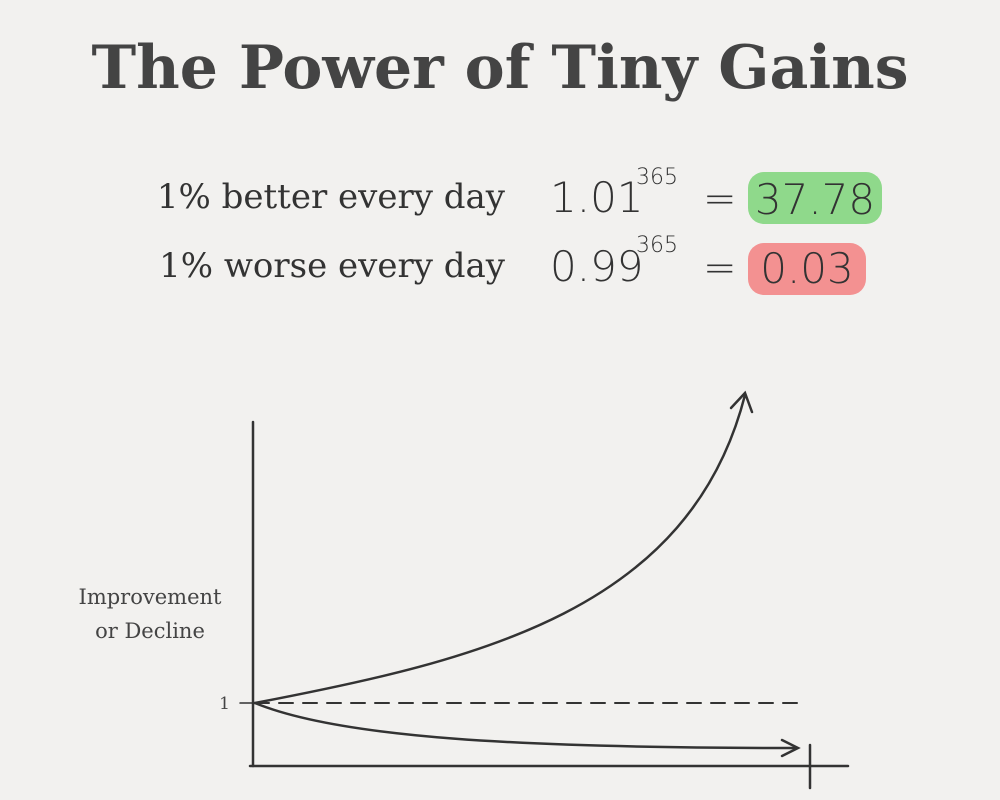 Image resolution: width=1000 pixels, height=800 pixels. What do you see at coordinates (526, 725) in the screenshot?
I see `decline-curve` at bounding box center [526, 725].